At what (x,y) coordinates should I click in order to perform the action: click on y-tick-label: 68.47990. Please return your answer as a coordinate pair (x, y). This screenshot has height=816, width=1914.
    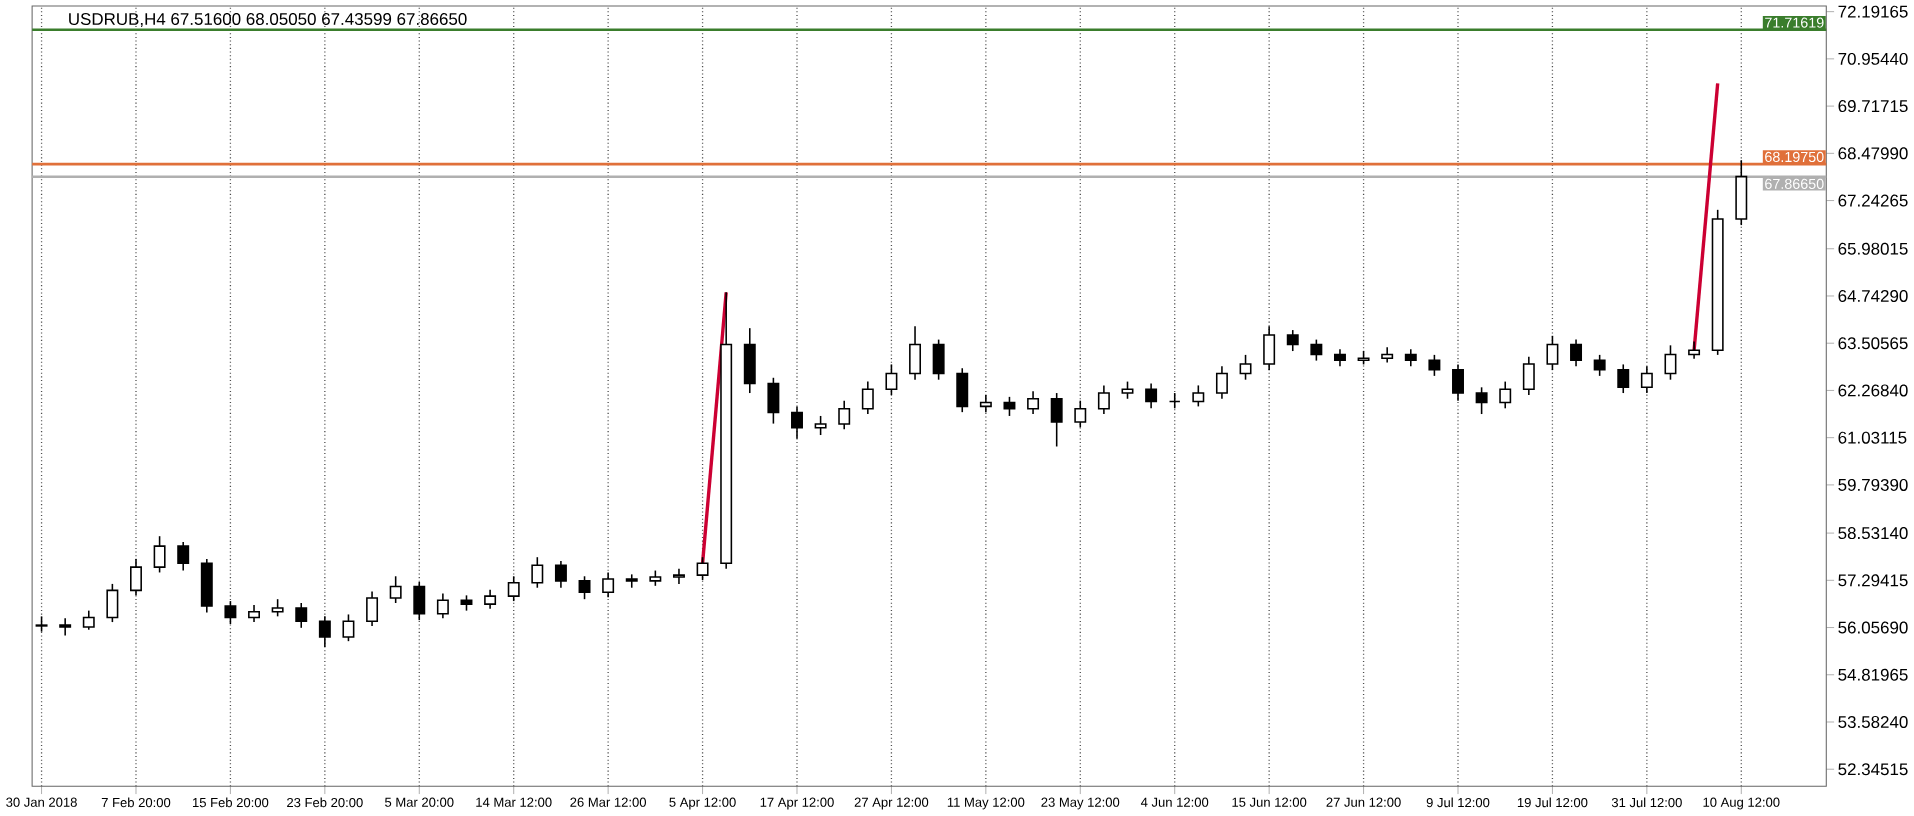
    Looking at the image, I should click on (1873, 153).